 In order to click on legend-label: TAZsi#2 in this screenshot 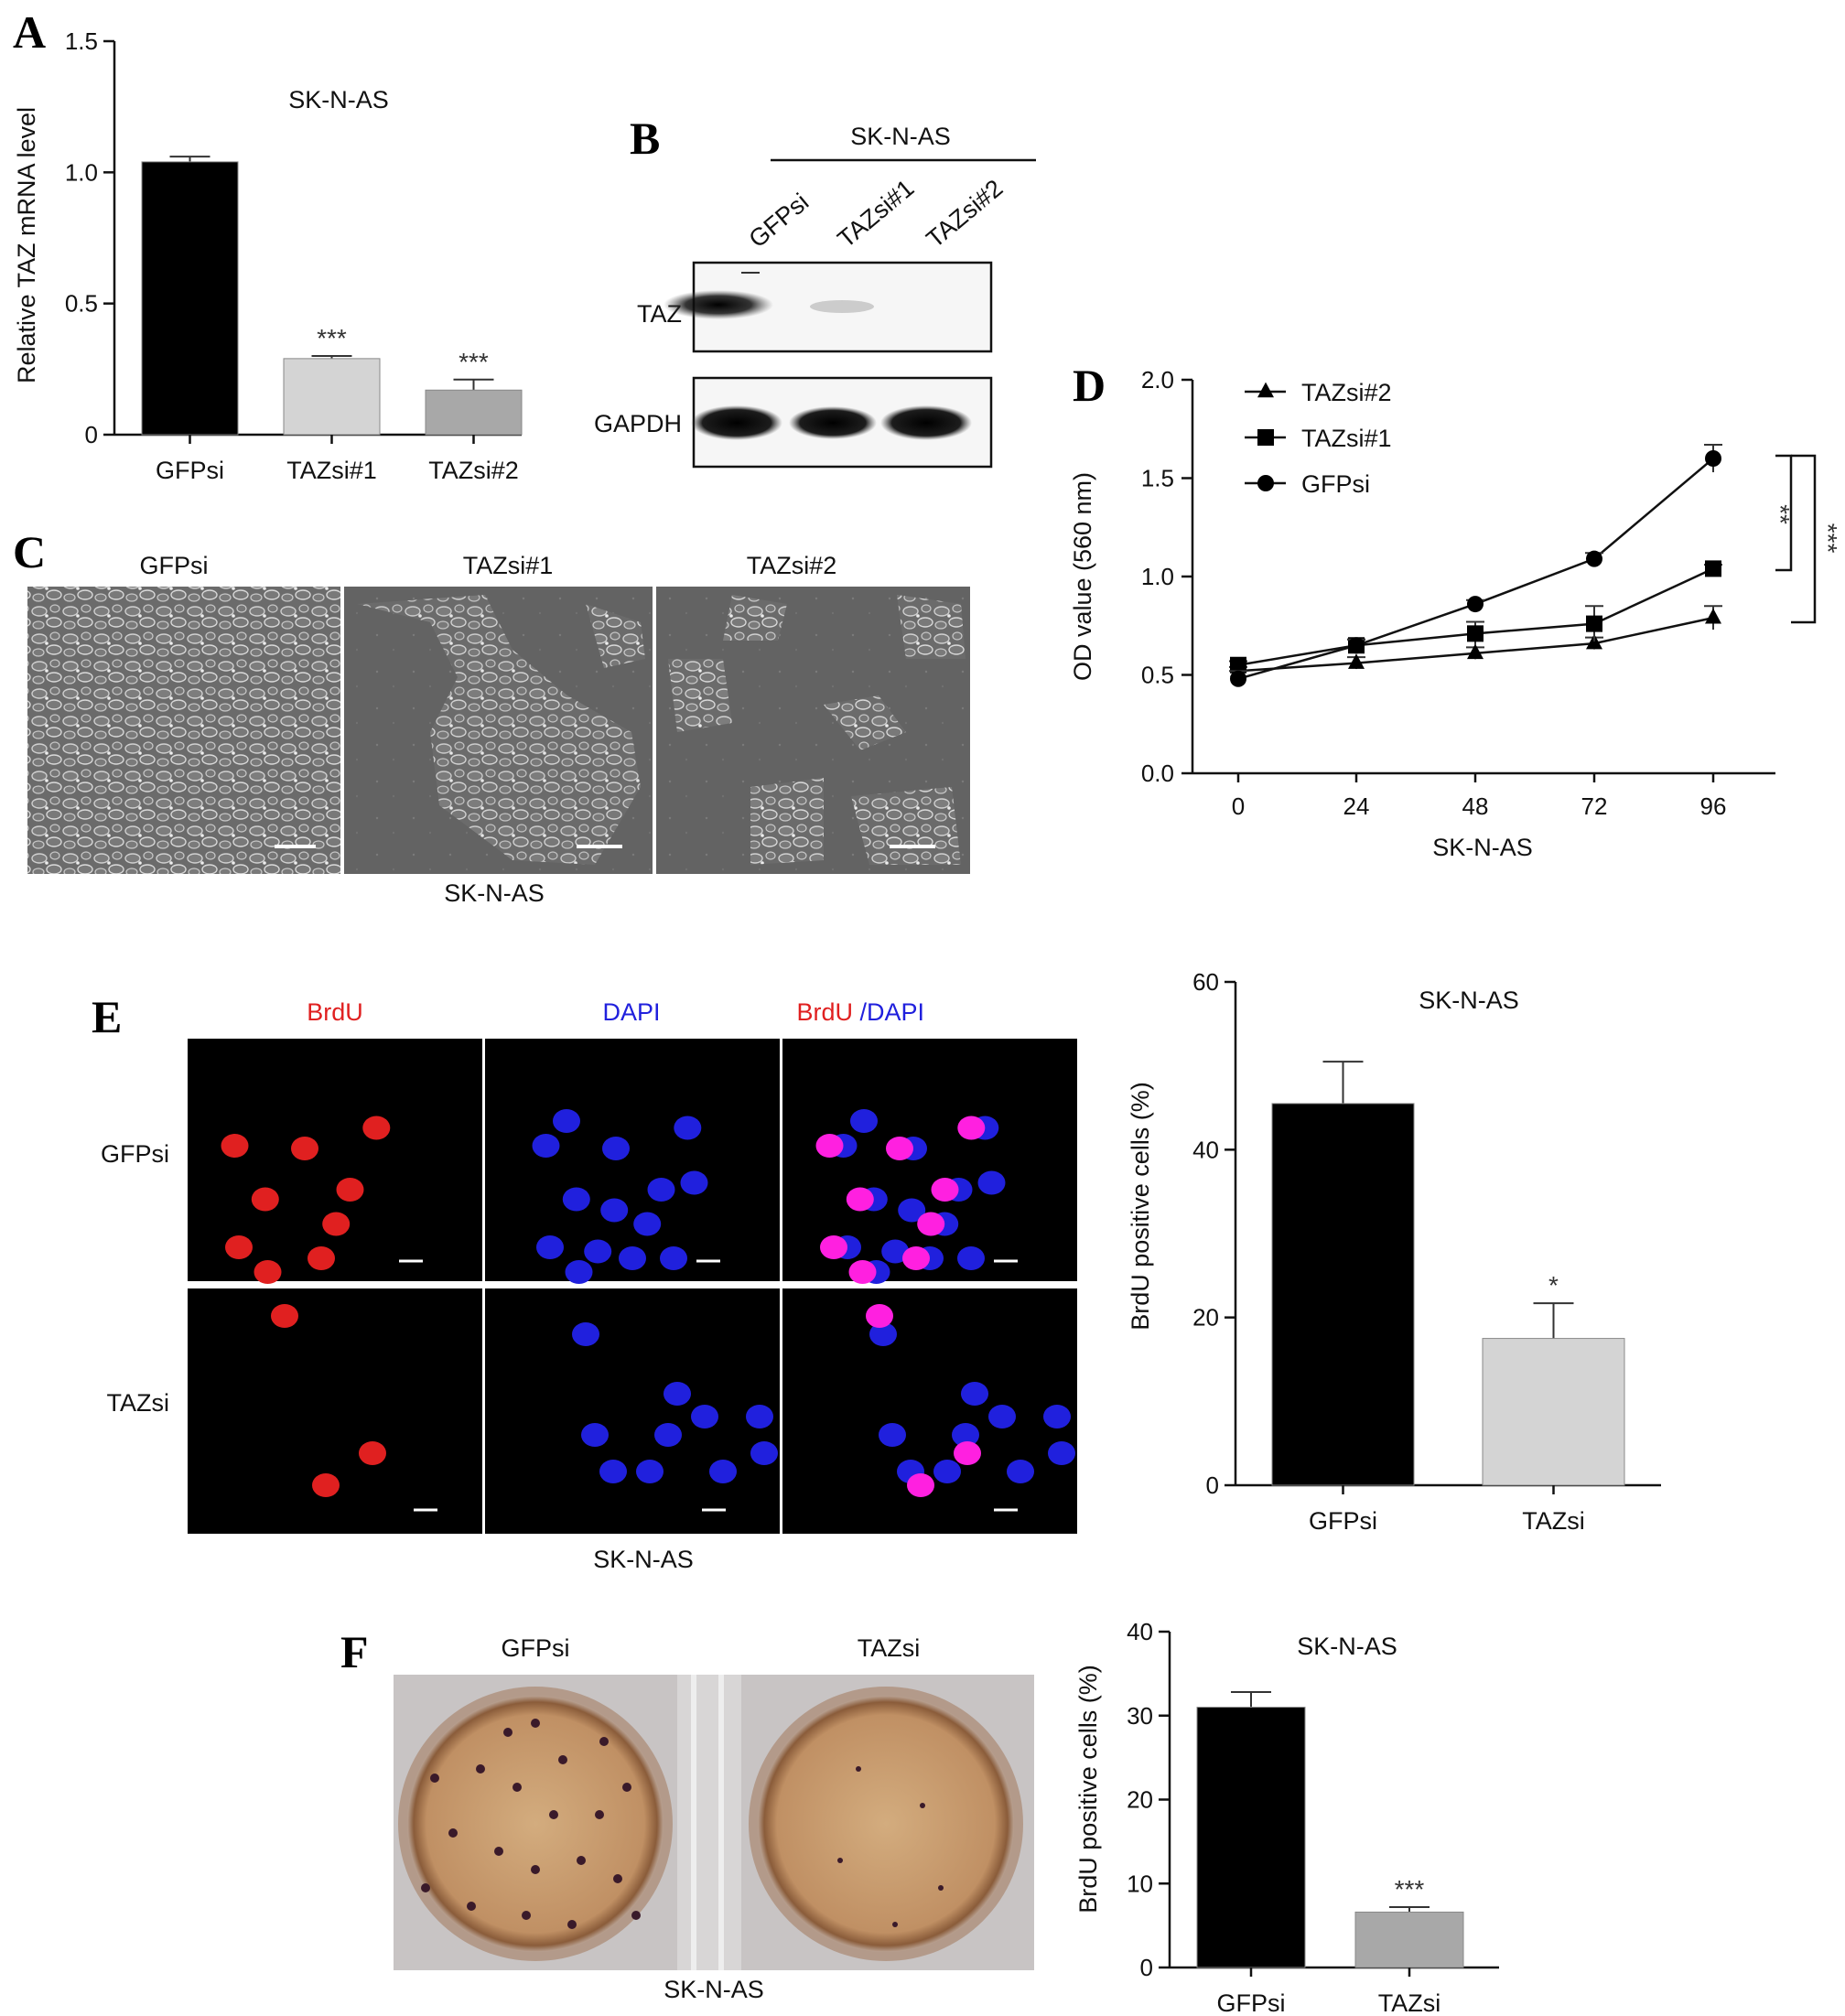, I will do `click(1347, 392)`.